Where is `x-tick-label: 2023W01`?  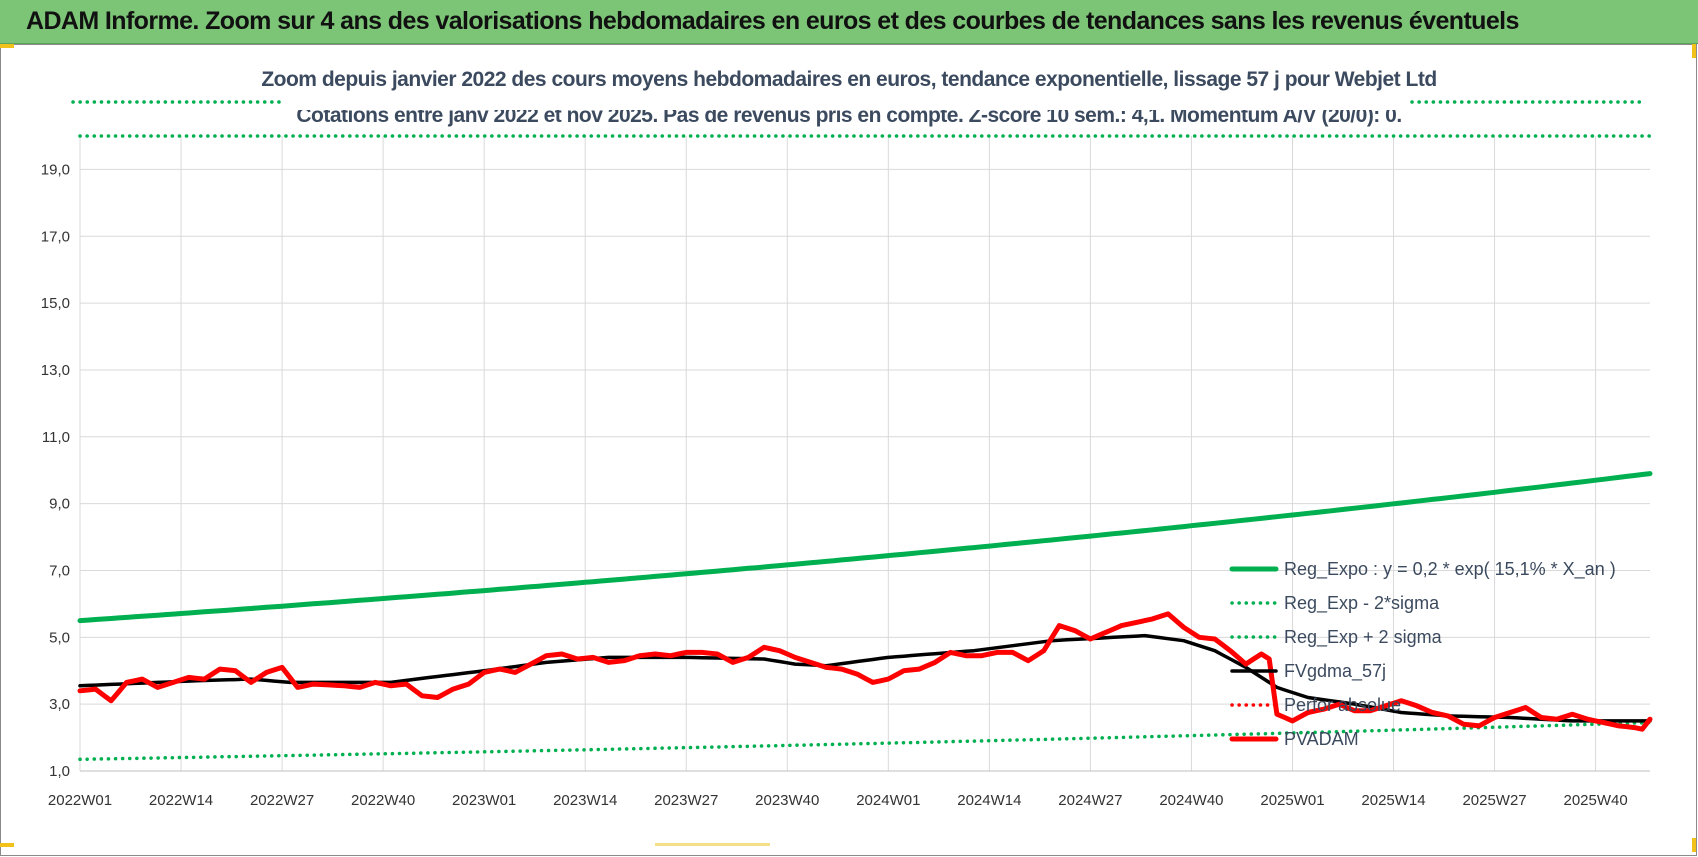
x-tick-label: 2023W01 is located at coordinates (484, 800).